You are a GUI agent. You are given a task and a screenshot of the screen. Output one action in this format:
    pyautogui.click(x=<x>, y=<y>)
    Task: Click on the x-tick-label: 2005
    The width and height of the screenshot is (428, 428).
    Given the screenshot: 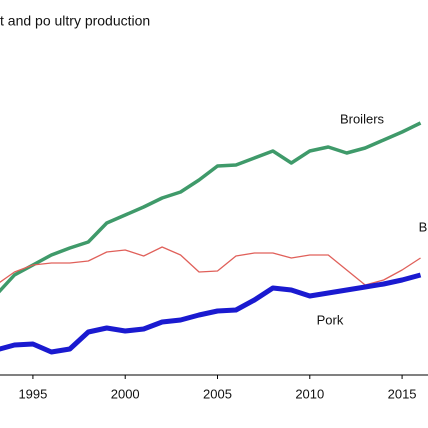 What is the action you would take?
    pyautogui.click(x=217, y=393)
    